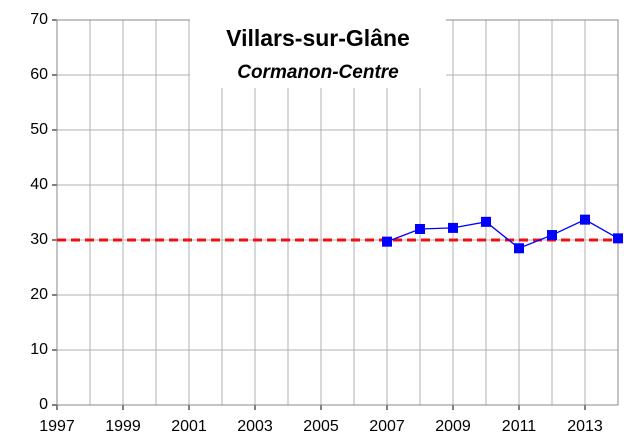 This screenshot has width=624, height=442. Describe the element at coordinates (585, 426) in the screenshot. I see `x-tick-label: 2013` at that location.